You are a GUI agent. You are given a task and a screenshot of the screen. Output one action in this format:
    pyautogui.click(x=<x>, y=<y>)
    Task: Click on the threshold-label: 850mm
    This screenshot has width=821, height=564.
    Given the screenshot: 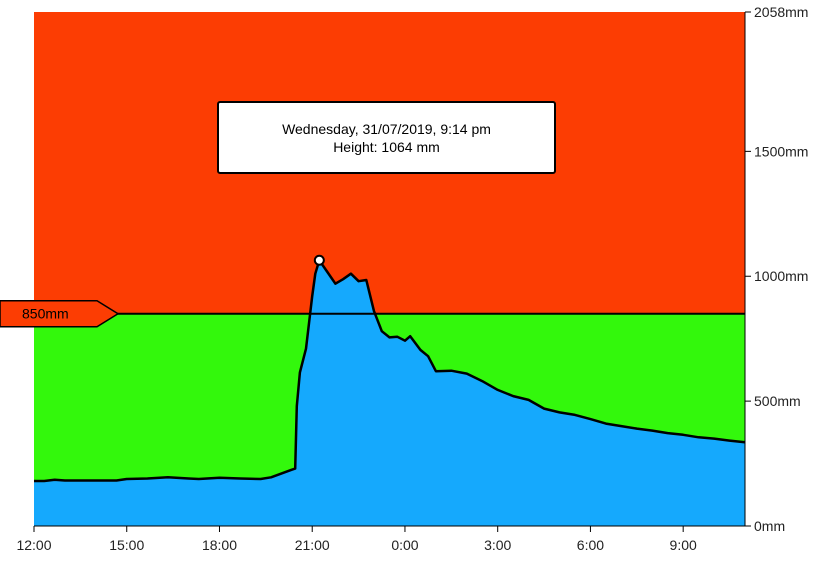 What is the action you would take?
    pyautogui.click(x=45, y=314)
    